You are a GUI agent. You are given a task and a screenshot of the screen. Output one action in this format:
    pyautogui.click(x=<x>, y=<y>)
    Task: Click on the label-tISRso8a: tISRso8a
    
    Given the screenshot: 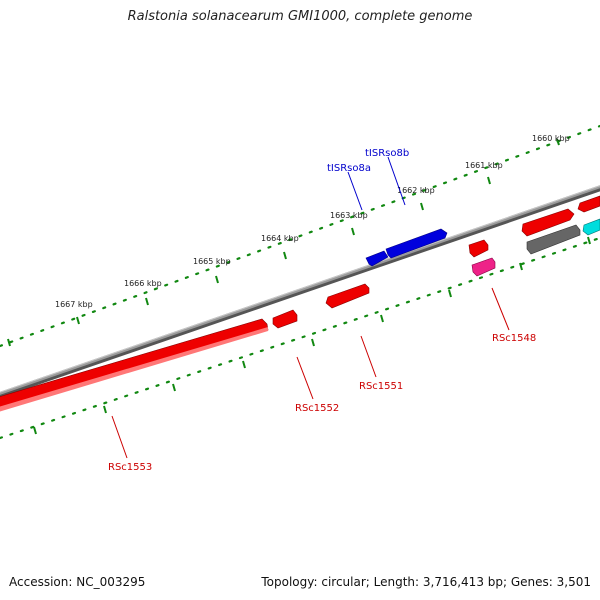 What is the action you would take?
    pyautogui.click(x=349, y=168)
    